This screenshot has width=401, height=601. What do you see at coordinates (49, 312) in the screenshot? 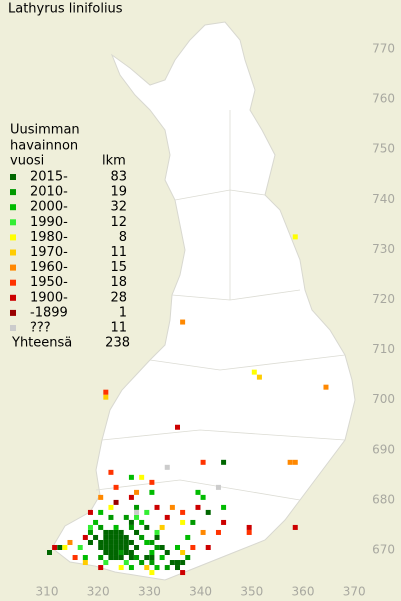
I see `legend-label: -1899` at bounding box center [49, 312].